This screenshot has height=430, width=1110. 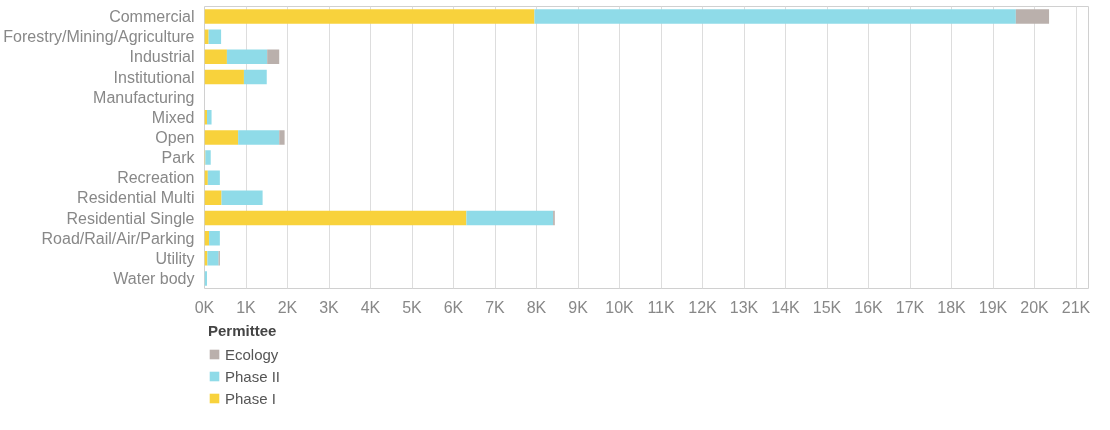 I want to click on x-tick-label: 3K, so click(x=329, y=307).